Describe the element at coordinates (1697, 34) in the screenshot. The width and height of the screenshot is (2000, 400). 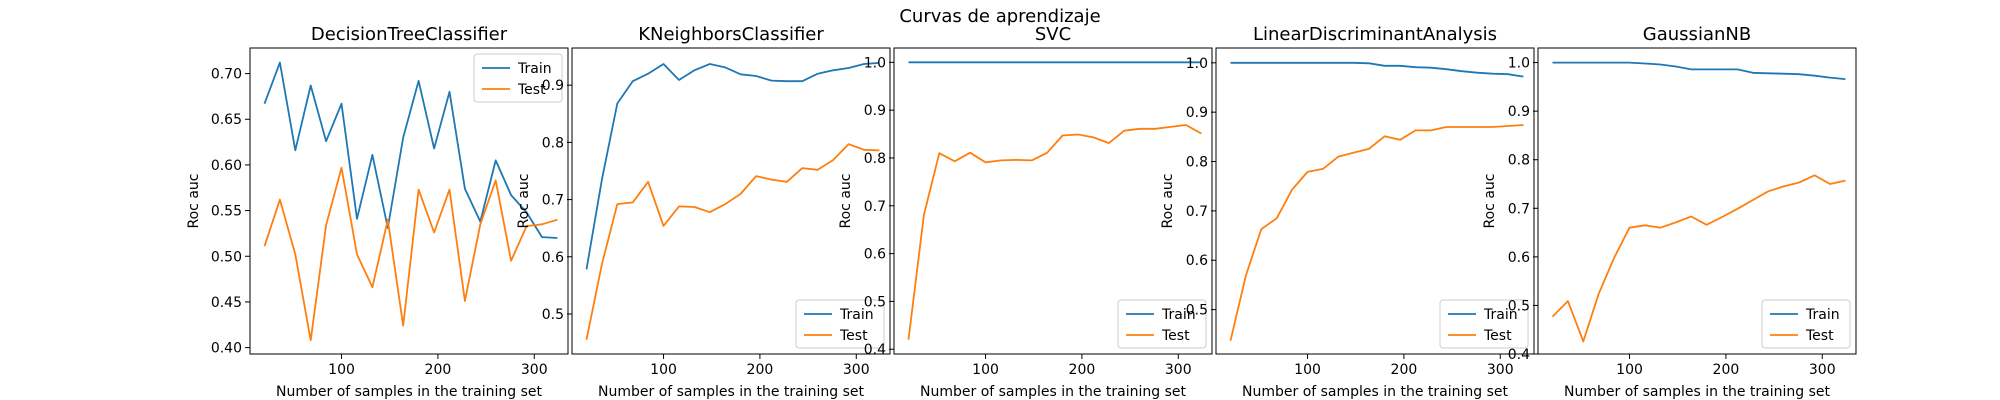
I see `subplot-title: GaussianNB` at that location.